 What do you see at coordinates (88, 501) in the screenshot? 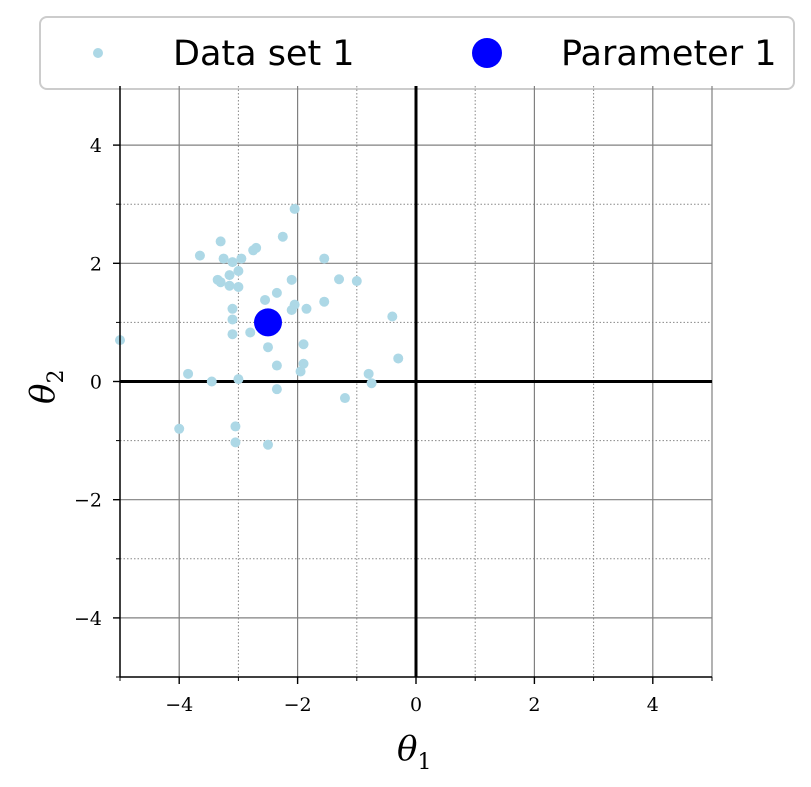
I see `y-tick-label: −2` at bounding box center [88, 501].